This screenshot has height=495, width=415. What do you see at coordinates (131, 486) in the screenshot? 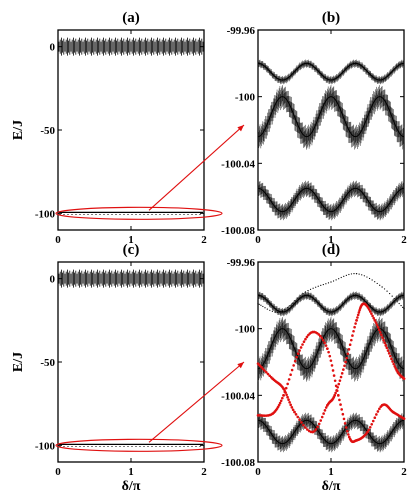
I see `x-axis-label: δ/π` at bounding box center [131, 486].